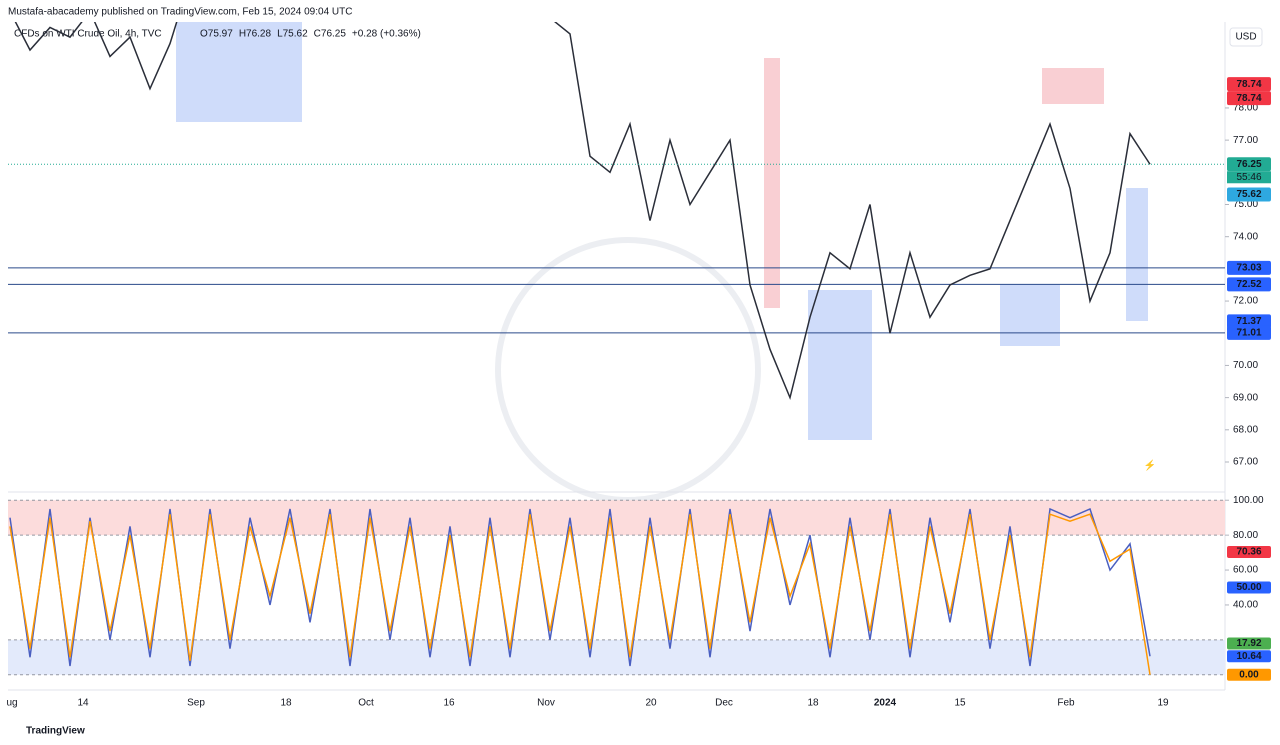 Image resolution: width=1280 pixels, height=745 pixels. Describe the element at coordinates (216, 34) in the screenshot. I see `ohlc-value: O75.97` at that location.